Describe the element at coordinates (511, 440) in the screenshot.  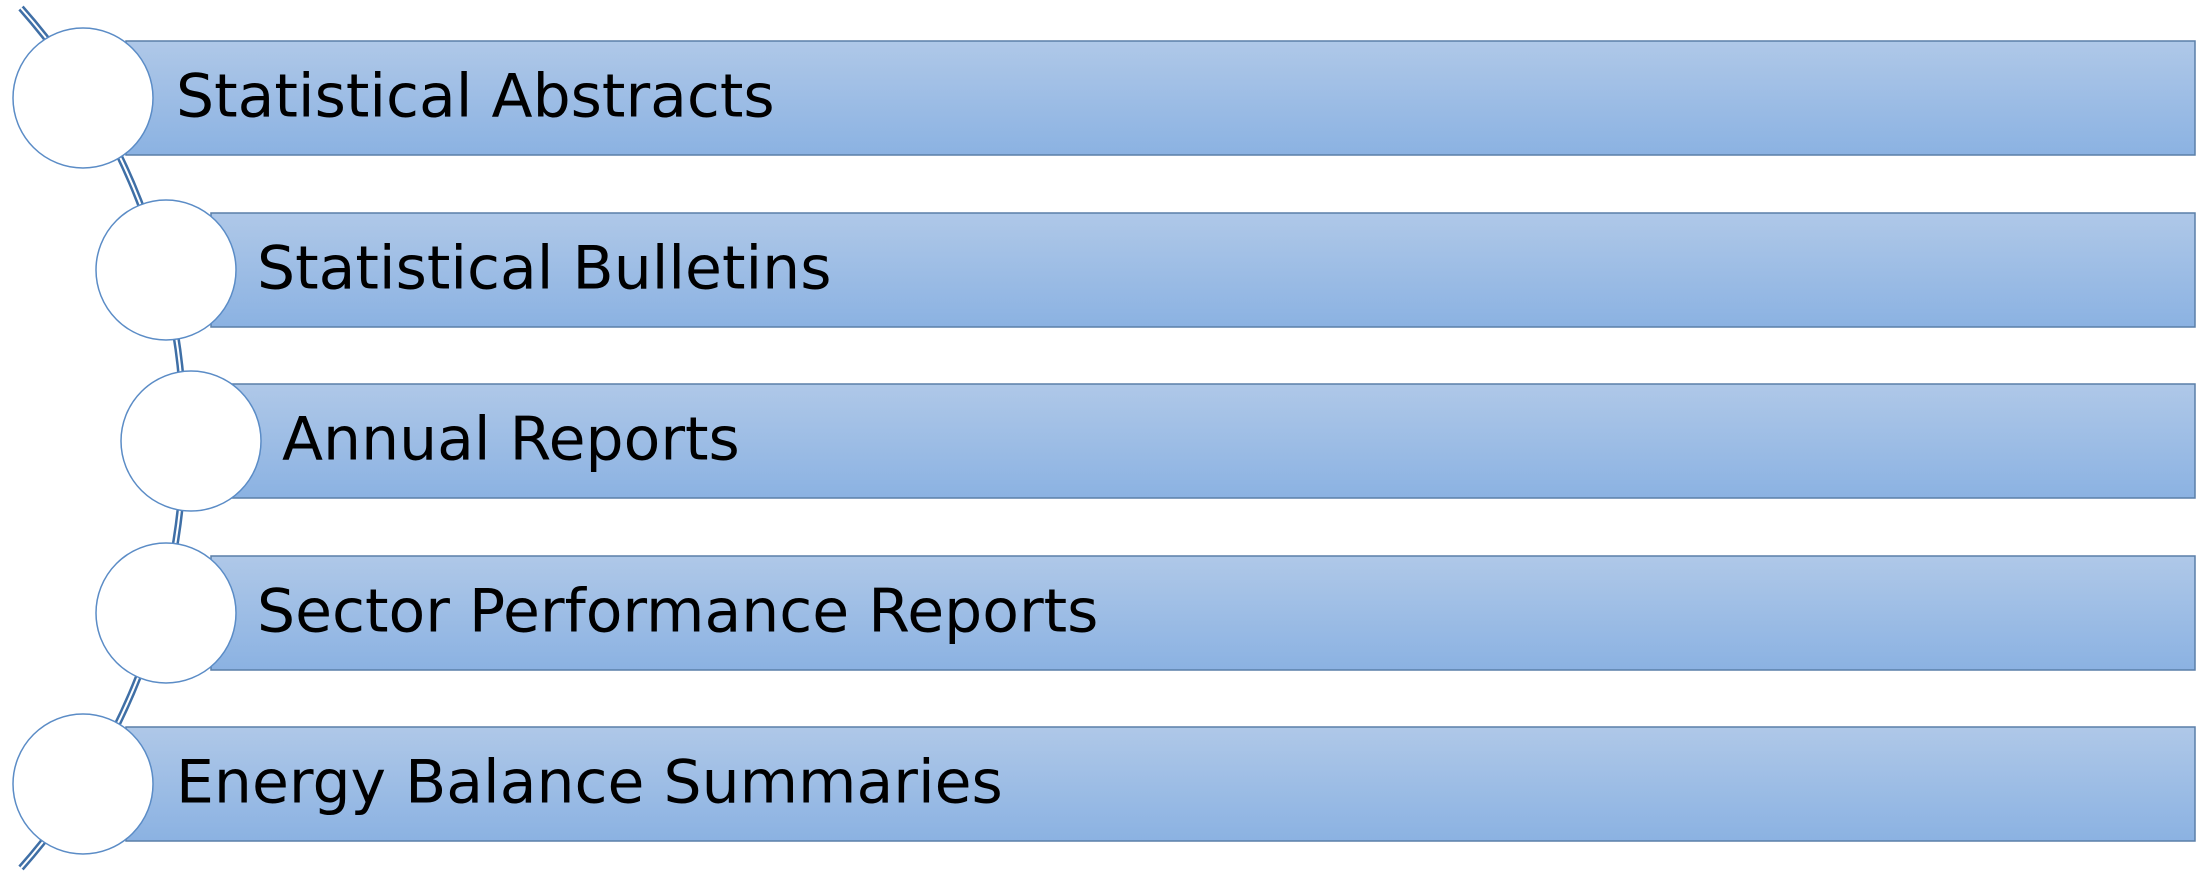
I see `item-label: Annual Reports` at that location.